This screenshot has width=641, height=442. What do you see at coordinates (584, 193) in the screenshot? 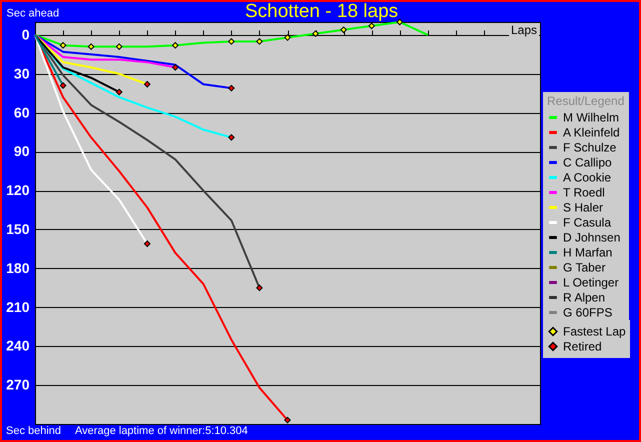
I see `legend-label: T Roedl` at bounding box center [584, 193].